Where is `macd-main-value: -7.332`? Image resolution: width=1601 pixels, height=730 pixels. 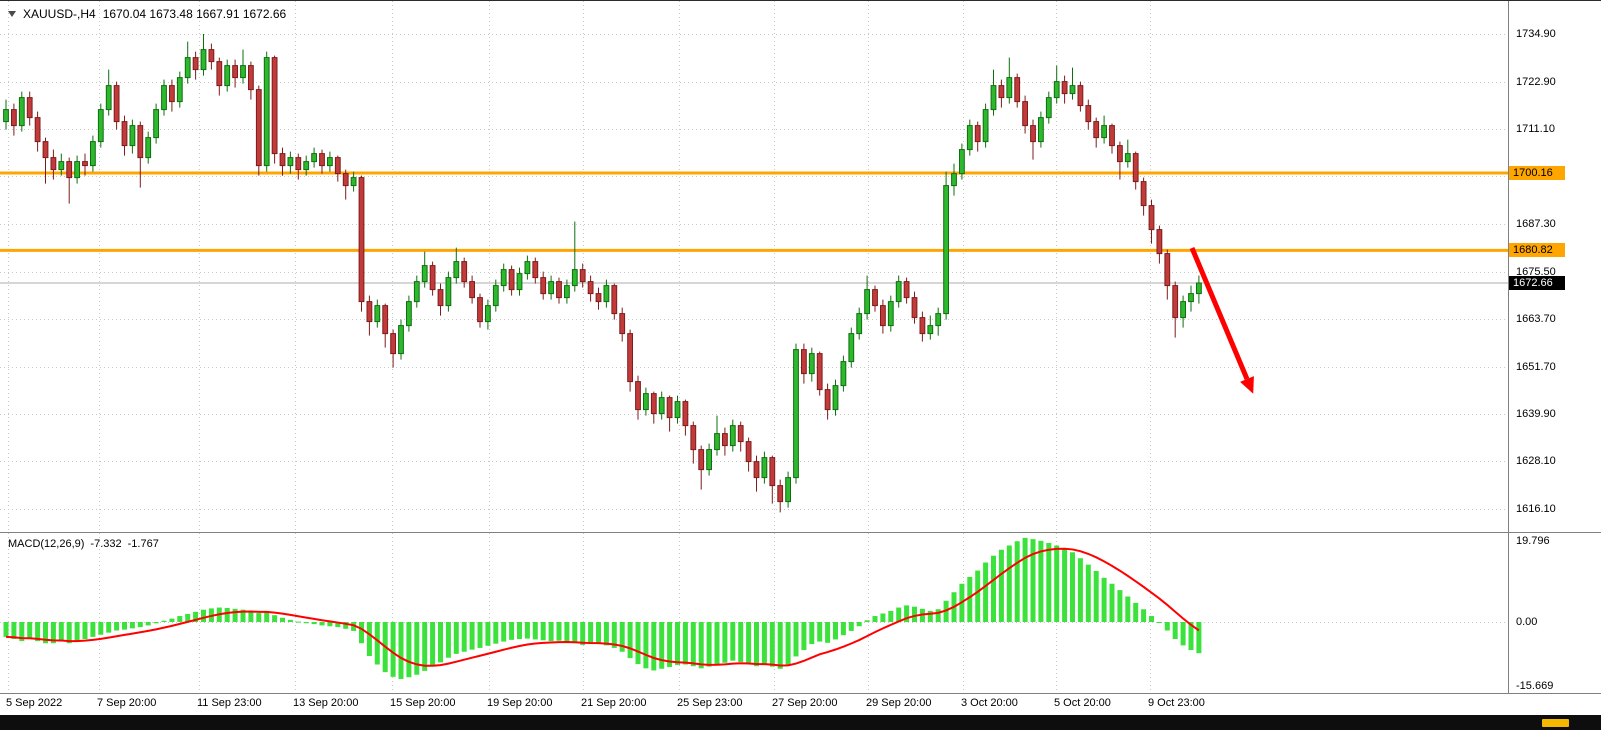
macd-main-value: -7.332 is located at coordinates (106, 544).